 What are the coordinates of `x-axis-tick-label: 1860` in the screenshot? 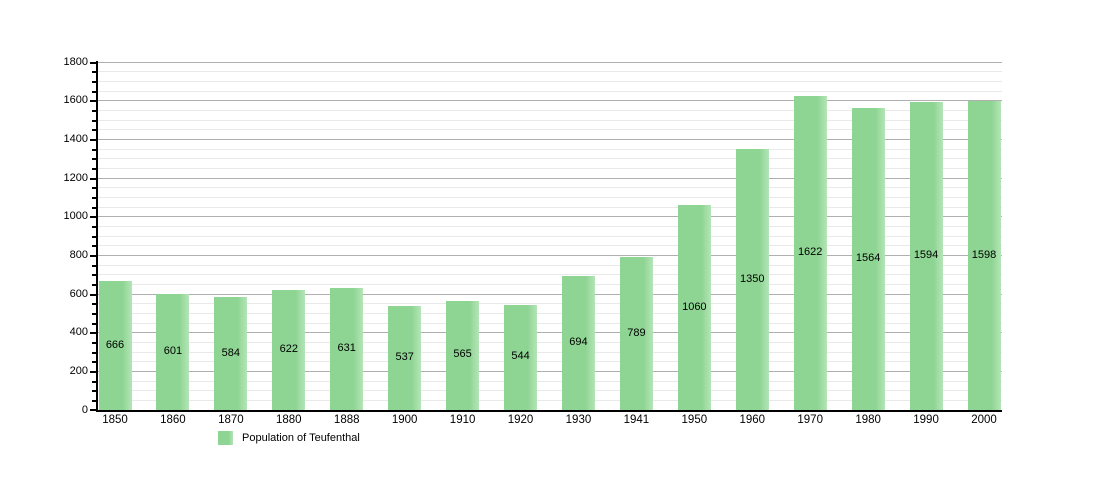 It's located at (173, 420).